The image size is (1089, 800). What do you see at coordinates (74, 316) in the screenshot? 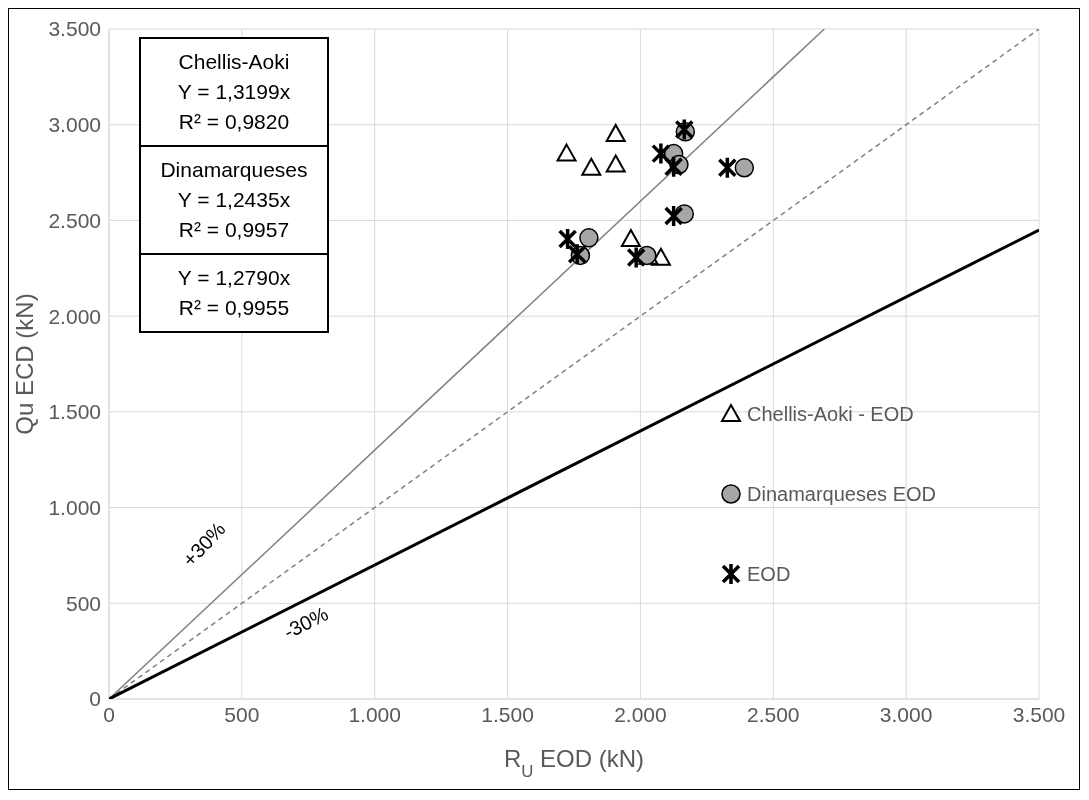
I see `y-tick-label: 2.000` at bounding box center [74, 316].